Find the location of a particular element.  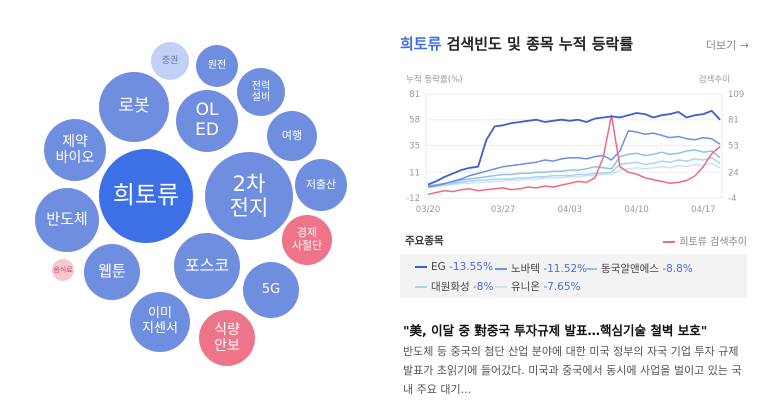

x-tick: 03/20 is located at coordinates (428, 210).